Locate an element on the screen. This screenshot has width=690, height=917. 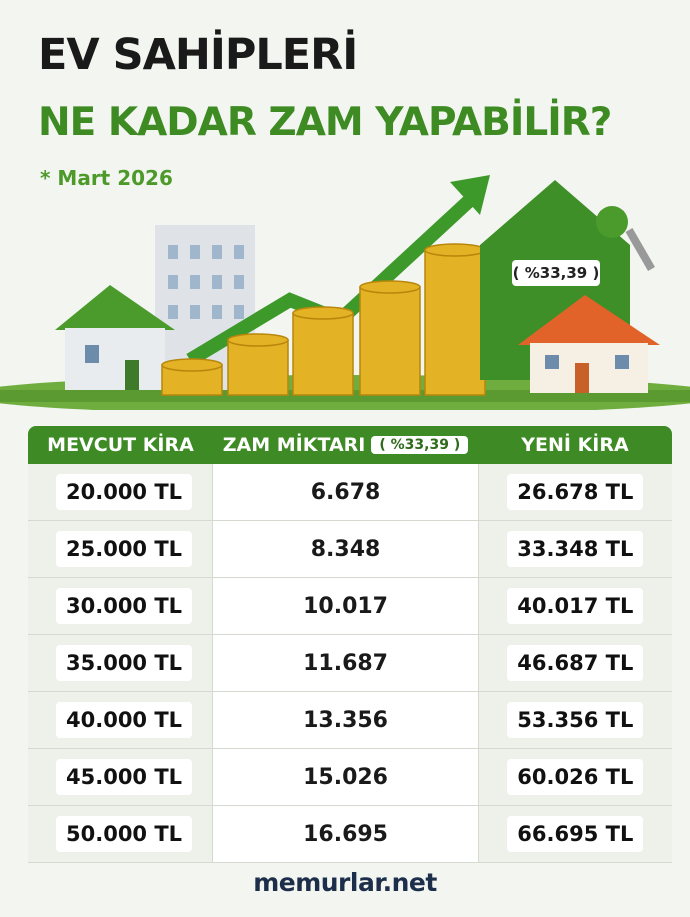
rate-badge: ( %33,39 ) is located at coordinates (420, 445).